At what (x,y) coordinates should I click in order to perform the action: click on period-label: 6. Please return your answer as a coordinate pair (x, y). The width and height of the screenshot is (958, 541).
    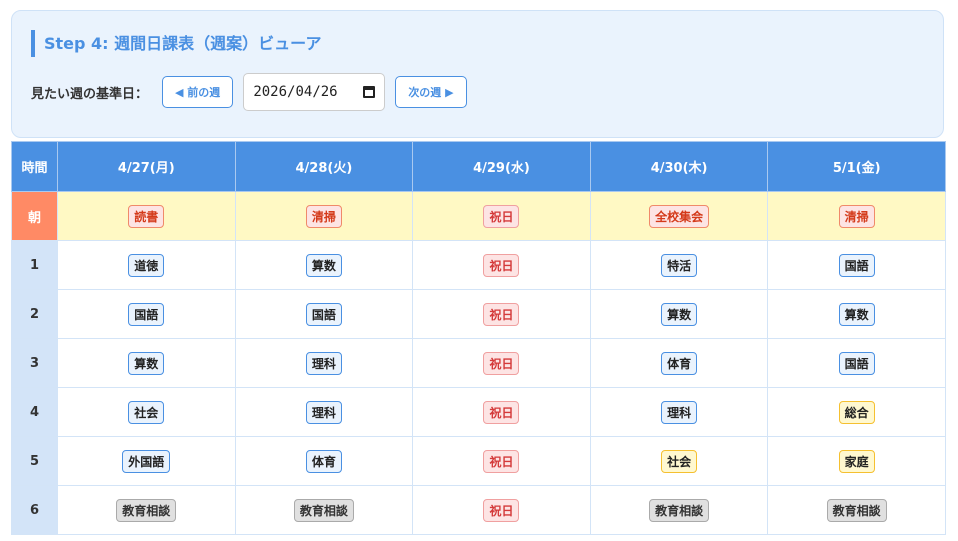
    Looking at the image, I should click on (34, 510).